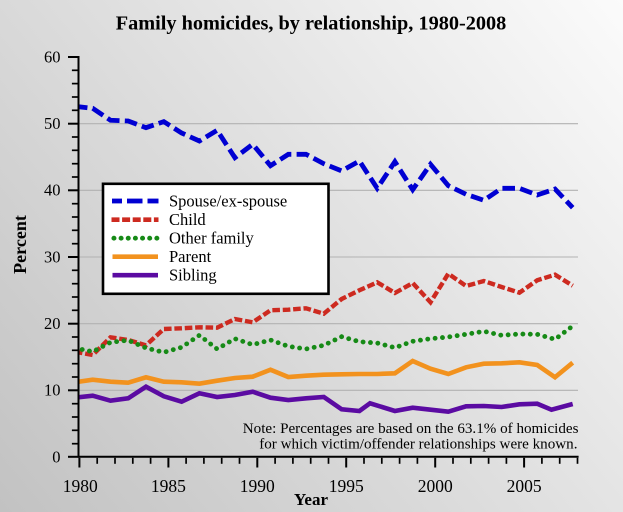  I want to click on svg-text: Percent, so click(20, 244).